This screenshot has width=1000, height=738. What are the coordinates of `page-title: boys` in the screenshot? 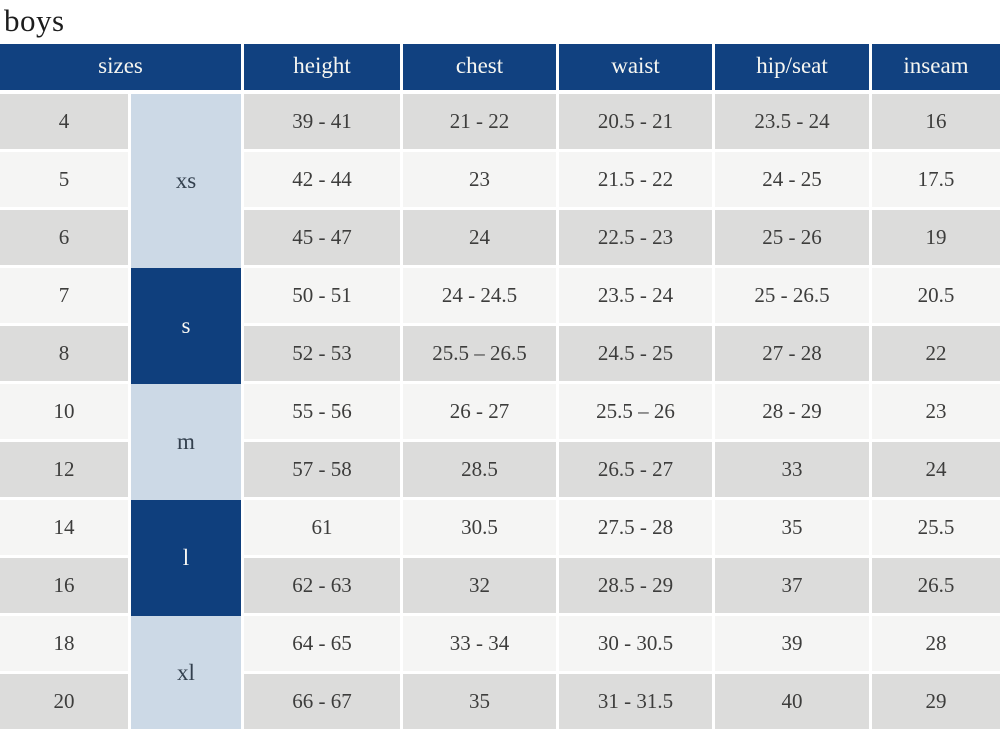 It's located at (34, 20).